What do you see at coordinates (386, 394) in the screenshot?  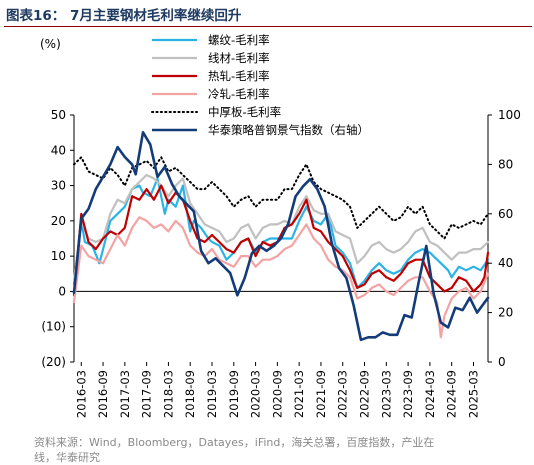 I see `x-axis-tick-label: 2023-03` at bounding box center [386, 394].